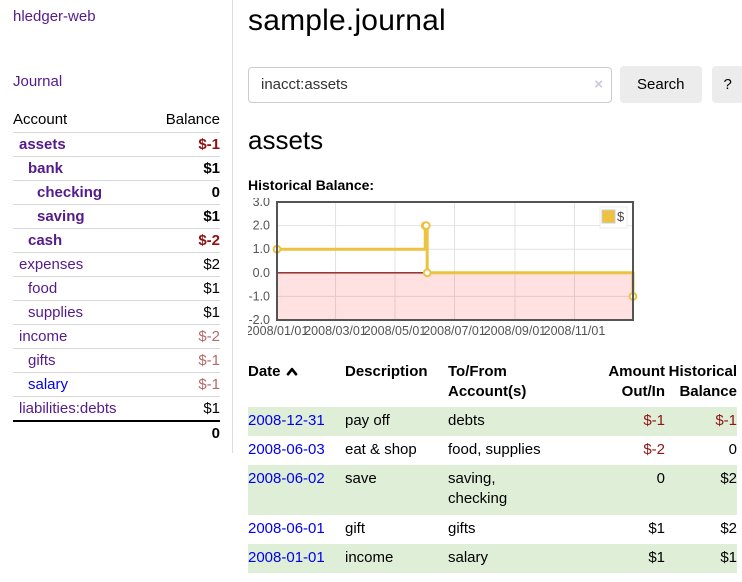 This screenshot has width=742, height=582. I want to click on search-button: Search, so click(661, 84).